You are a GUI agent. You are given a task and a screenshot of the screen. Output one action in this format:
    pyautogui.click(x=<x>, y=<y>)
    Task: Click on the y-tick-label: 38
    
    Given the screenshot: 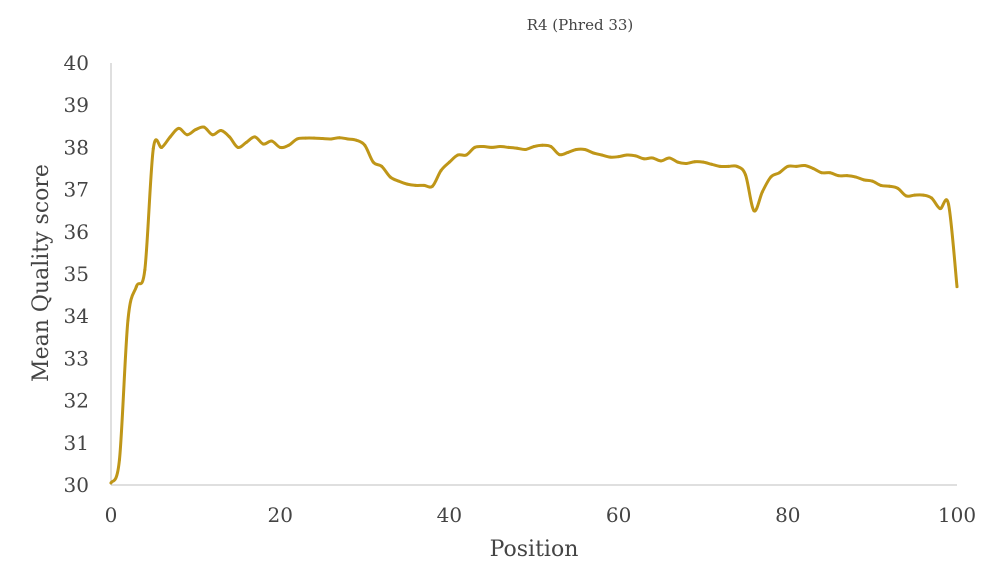 What is the action you would take?
    pyautogui.click(x=76, y=147)
    